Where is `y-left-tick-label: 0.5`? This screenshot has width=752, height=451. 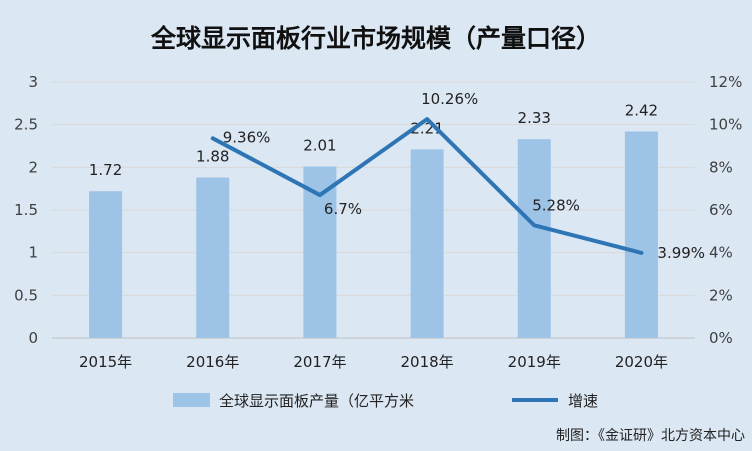
y-left-tick-label: 0.5 is located at coordinates (26, 295).